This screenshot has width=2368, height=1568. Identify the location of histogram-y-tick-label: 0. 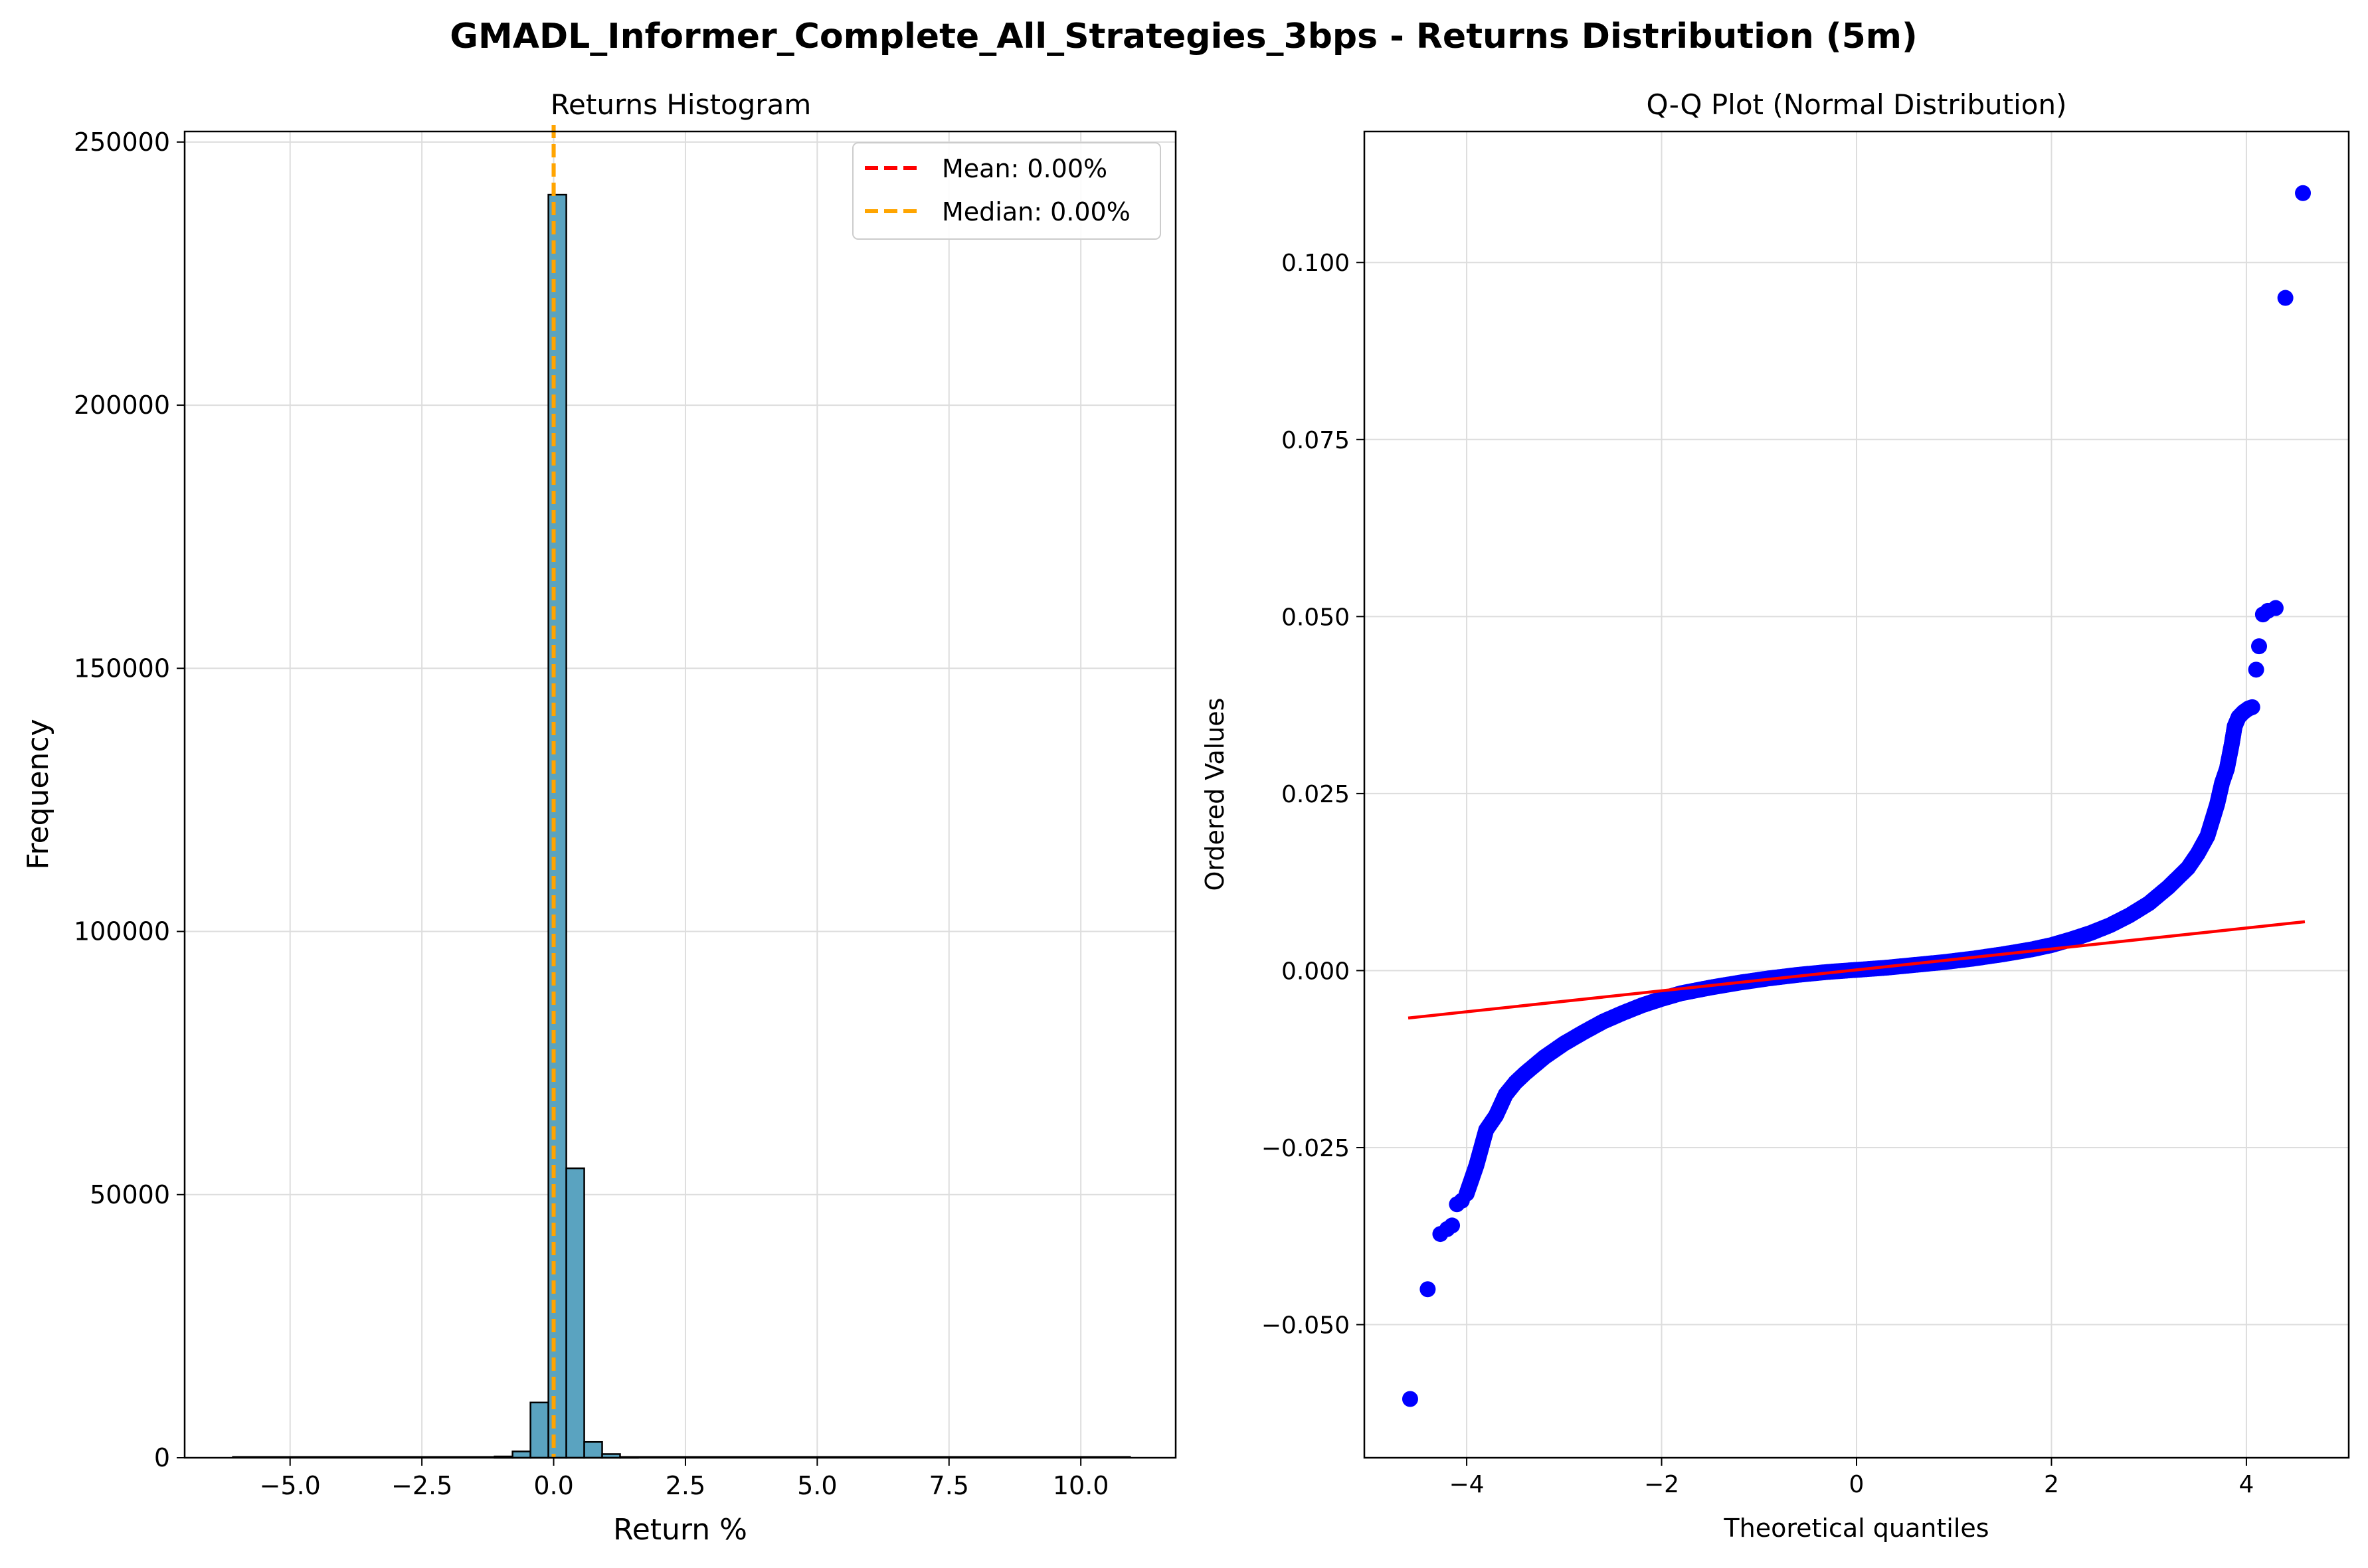
(162, 1457).